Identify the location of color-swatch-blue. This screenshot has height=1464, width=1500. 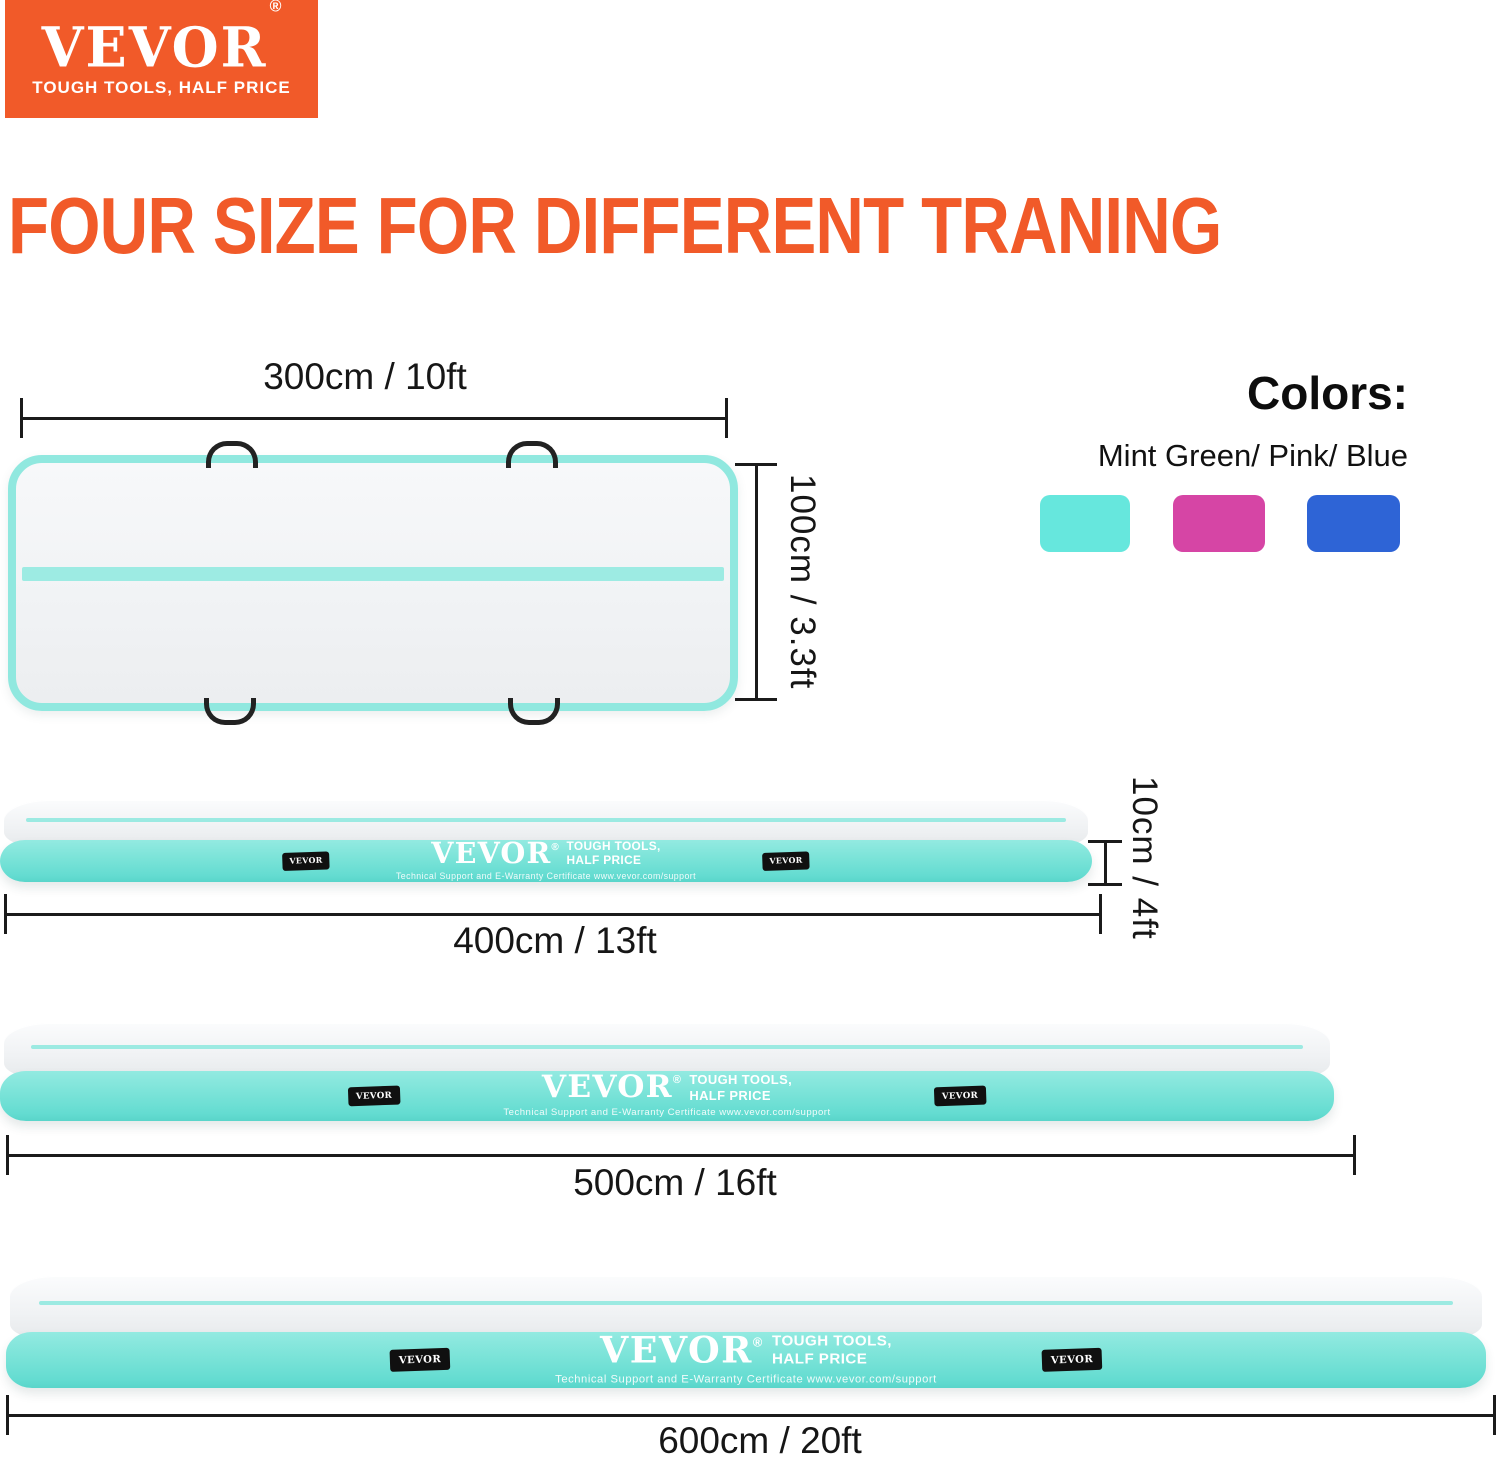
(1353, 523).